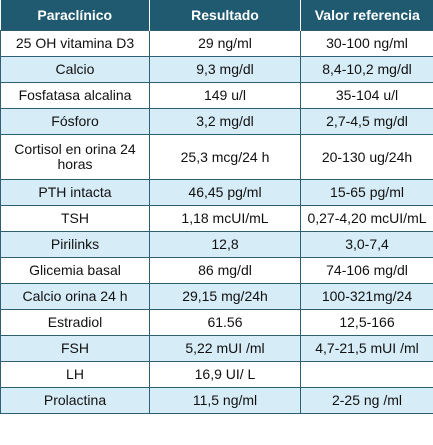 The height and width of the screenshot is (445, 433). What do you see at coordinates (366, 192) in the screenshot?
I see `reference-cell: 15-65 pg/ml` at bounding box center [366, 192].